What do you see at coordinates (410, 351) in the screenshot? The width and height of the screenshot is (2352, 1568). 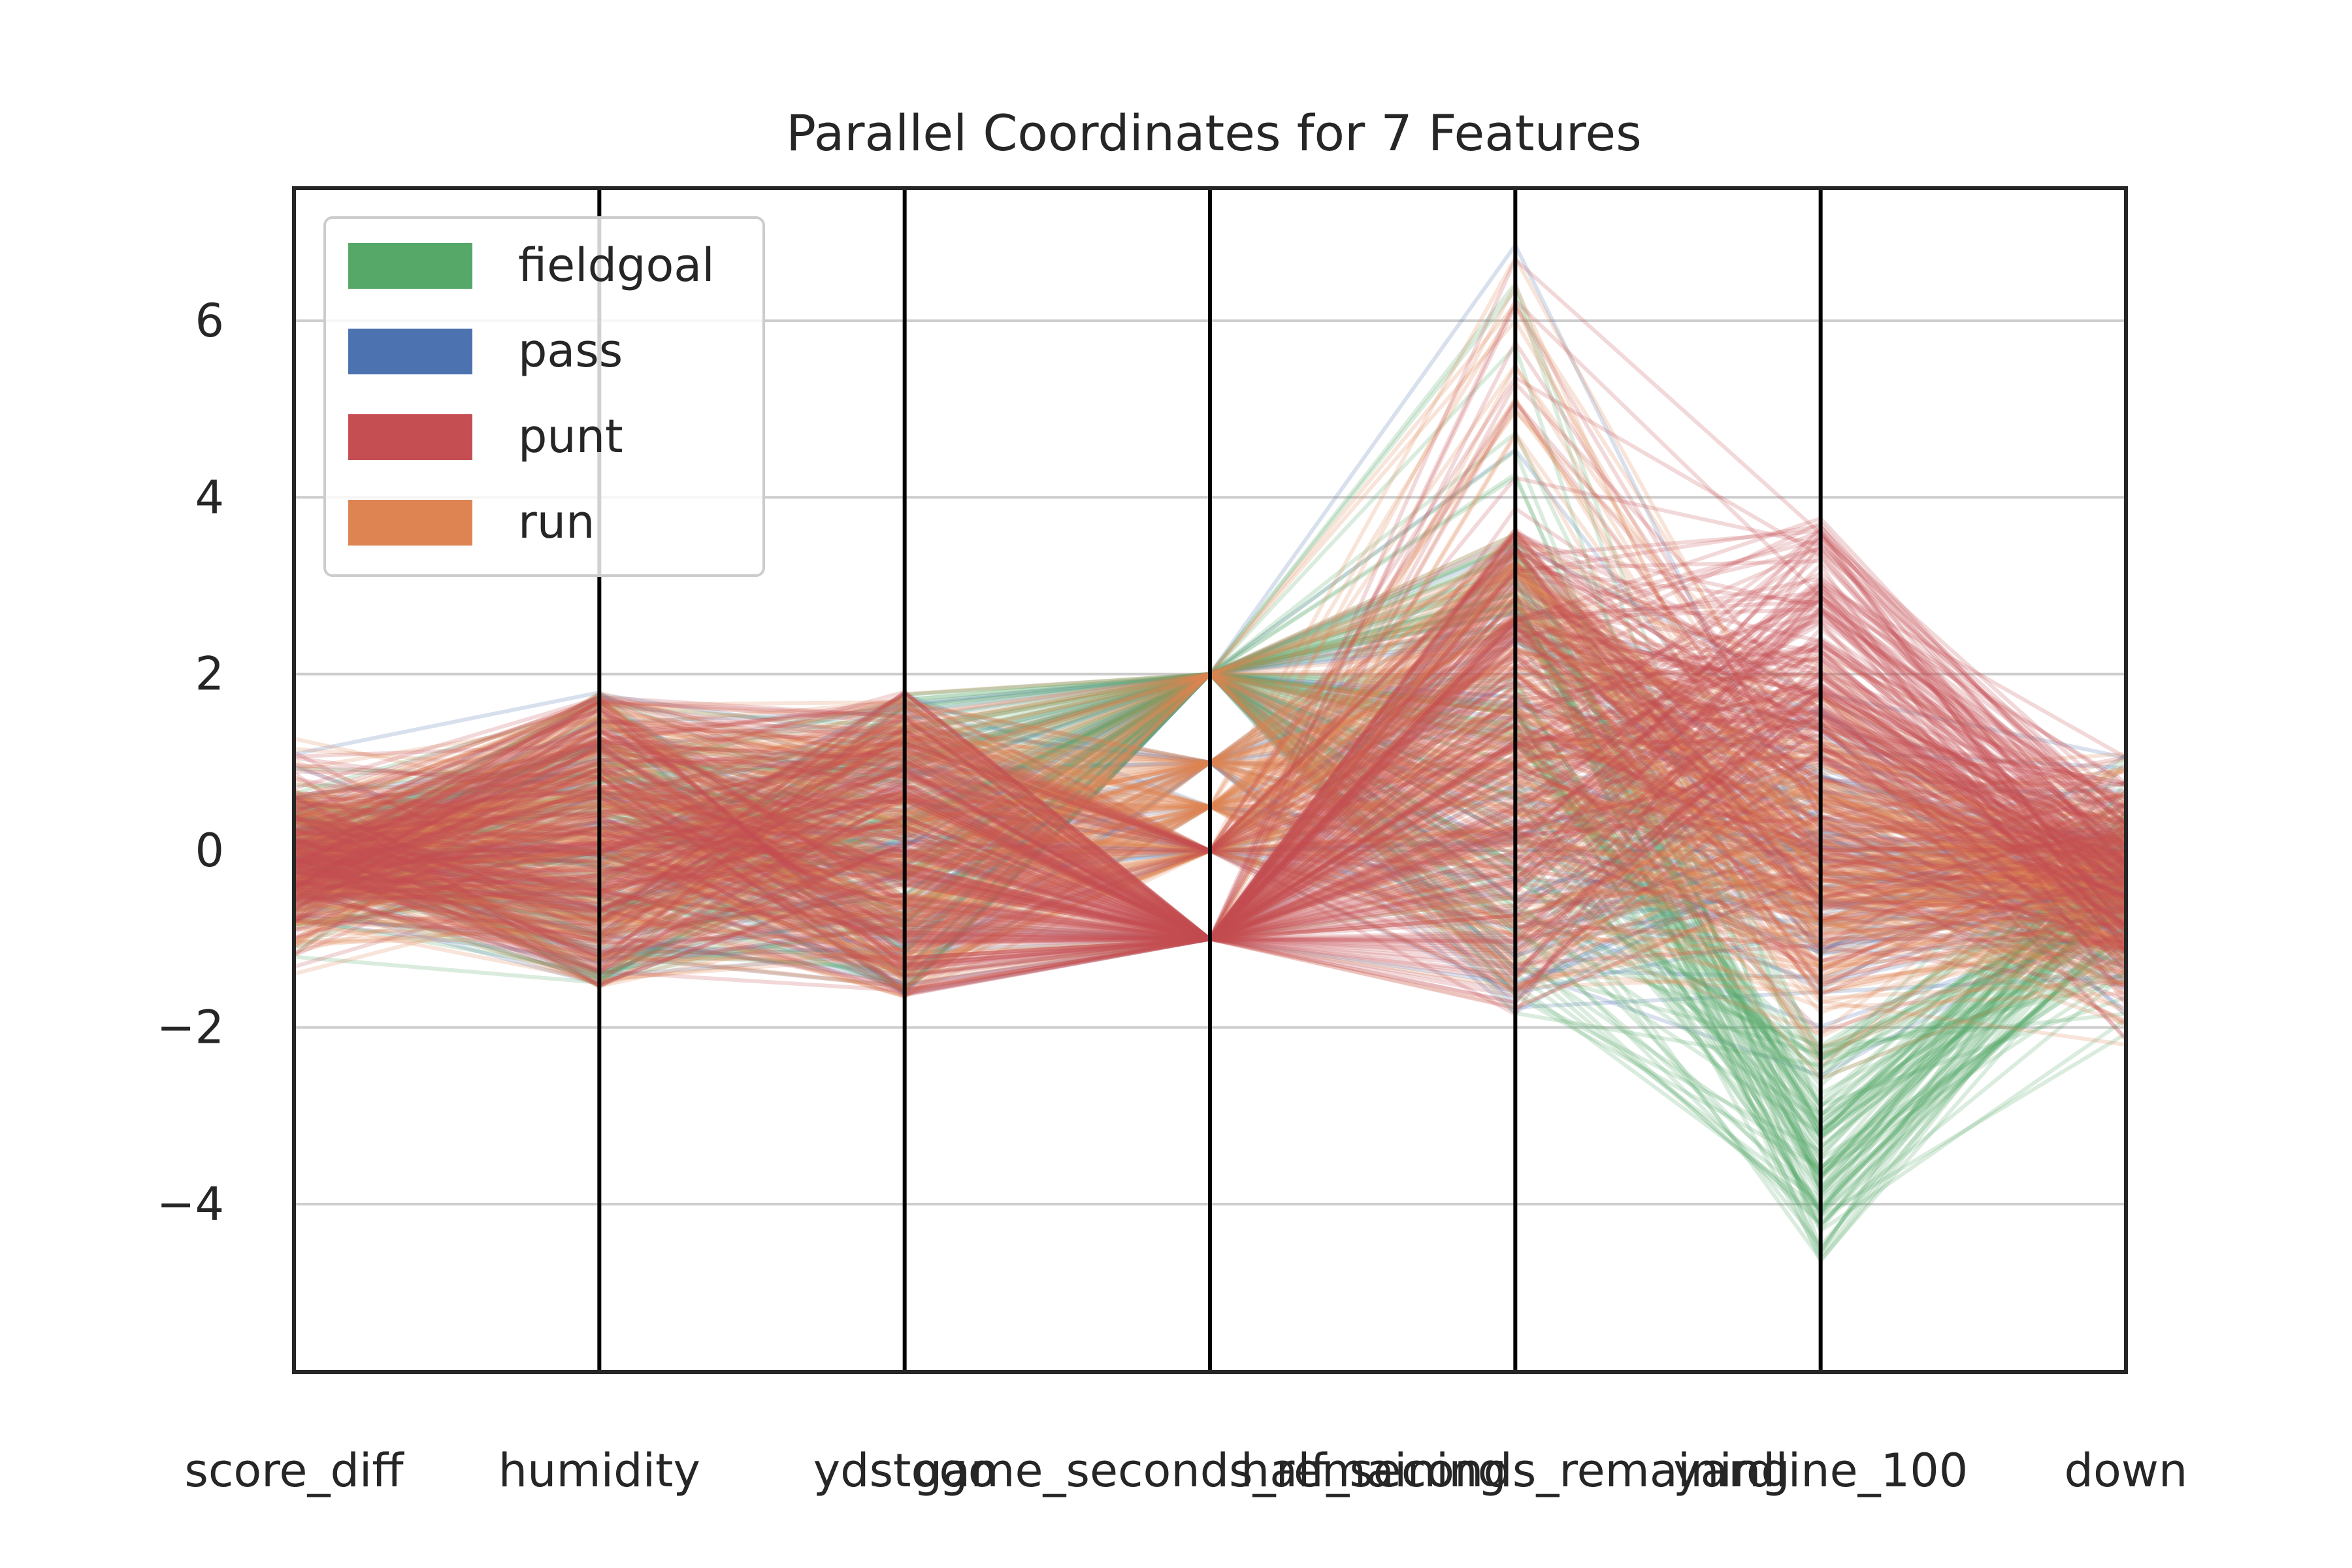 I see `legend-swatch-pass` at bounding box center [410, 351].